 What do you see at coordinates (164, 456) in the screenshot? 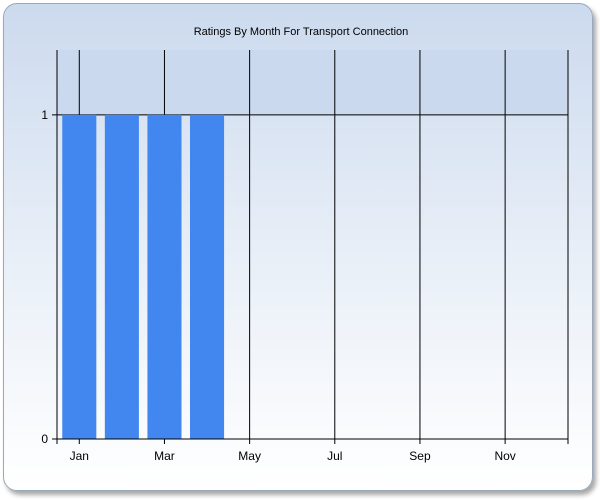
I see `x-tick-label: Mar` at bounding box center [164, 456].